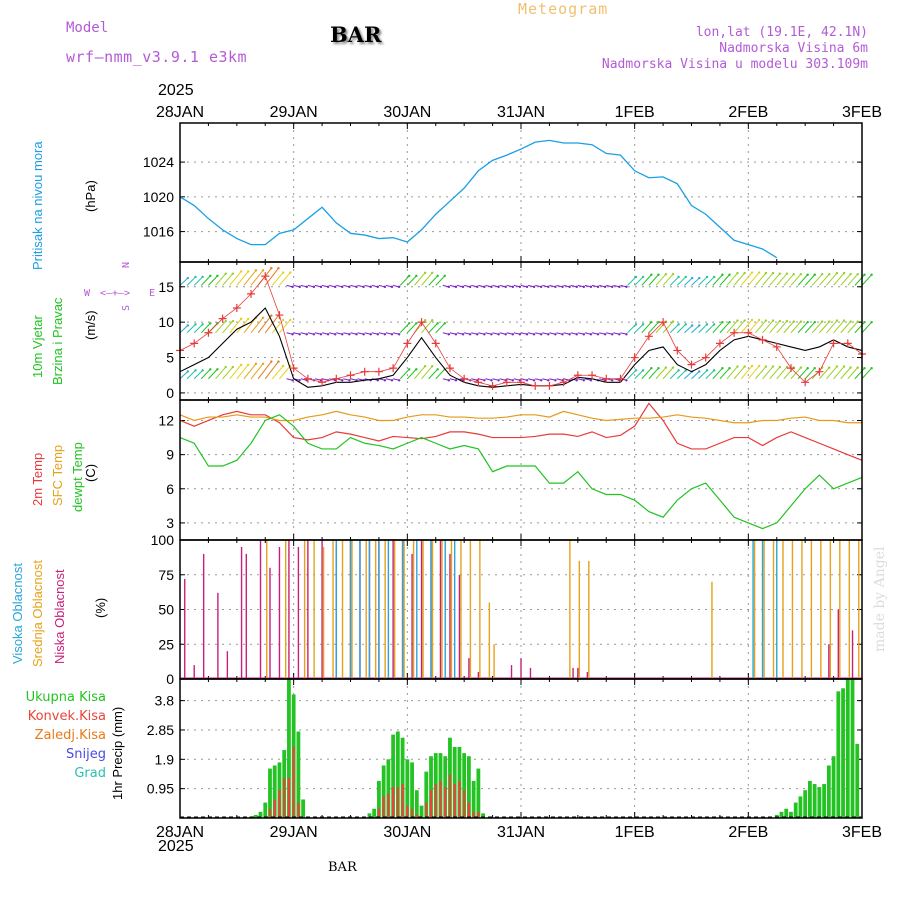 The width and height of the screenshot is (900, 900). Describe the element at coordinates (152, 293) in the screenshot. I see `wind-key-e: E` at that location.